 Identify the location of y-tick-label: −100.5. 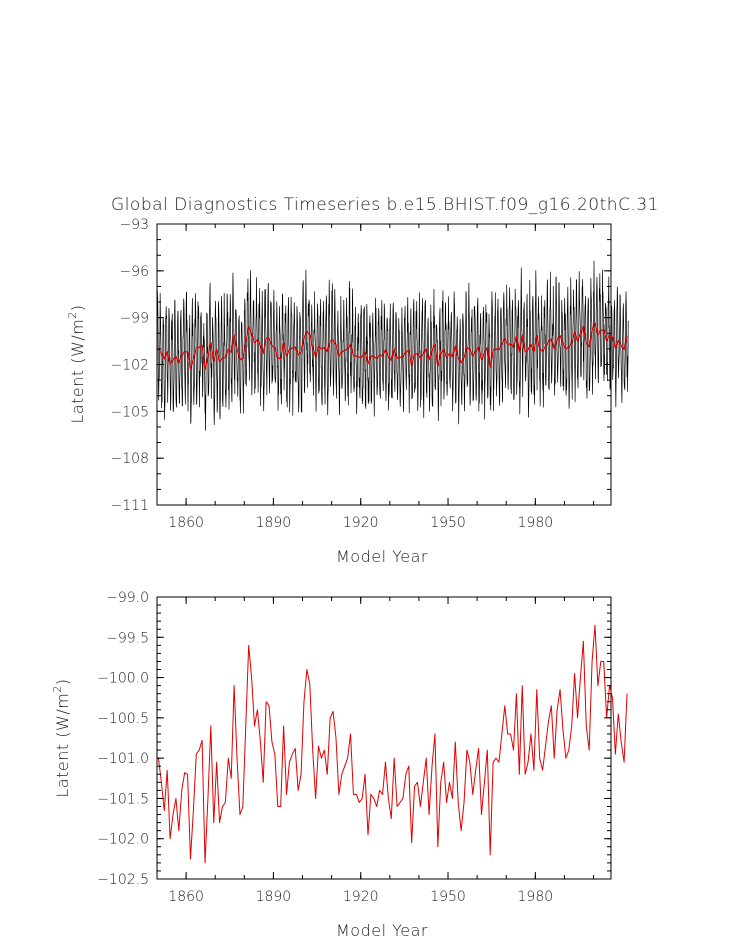
(123, 719).